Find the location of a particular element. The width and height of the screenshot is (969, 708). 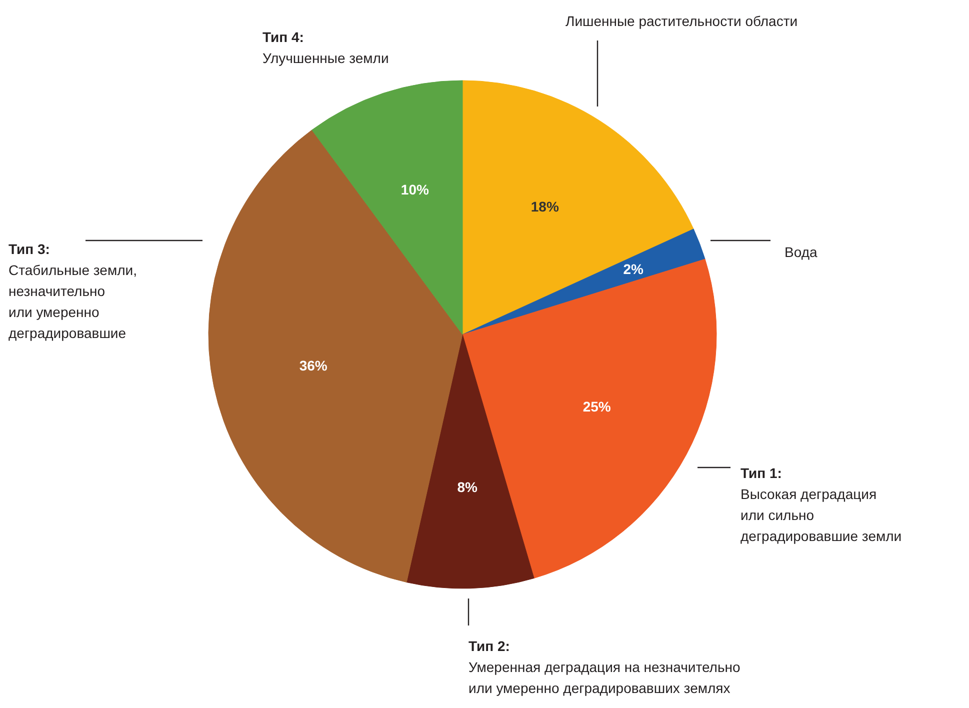

data-label: 18% is located at coordinates (545, 206).